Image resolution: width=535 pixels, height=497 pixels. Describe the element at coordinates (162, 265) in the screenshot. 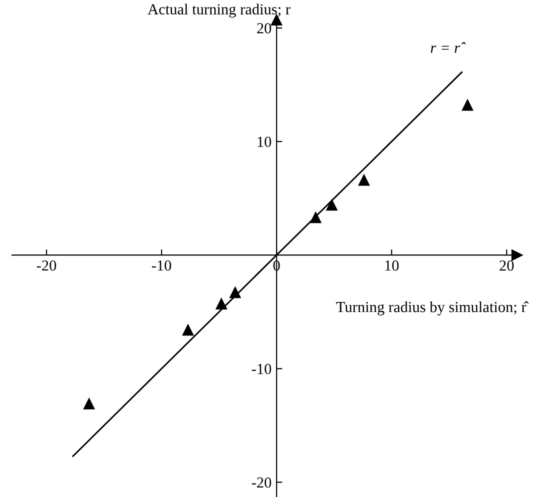

I see `x-tick-label: -10` at that location.